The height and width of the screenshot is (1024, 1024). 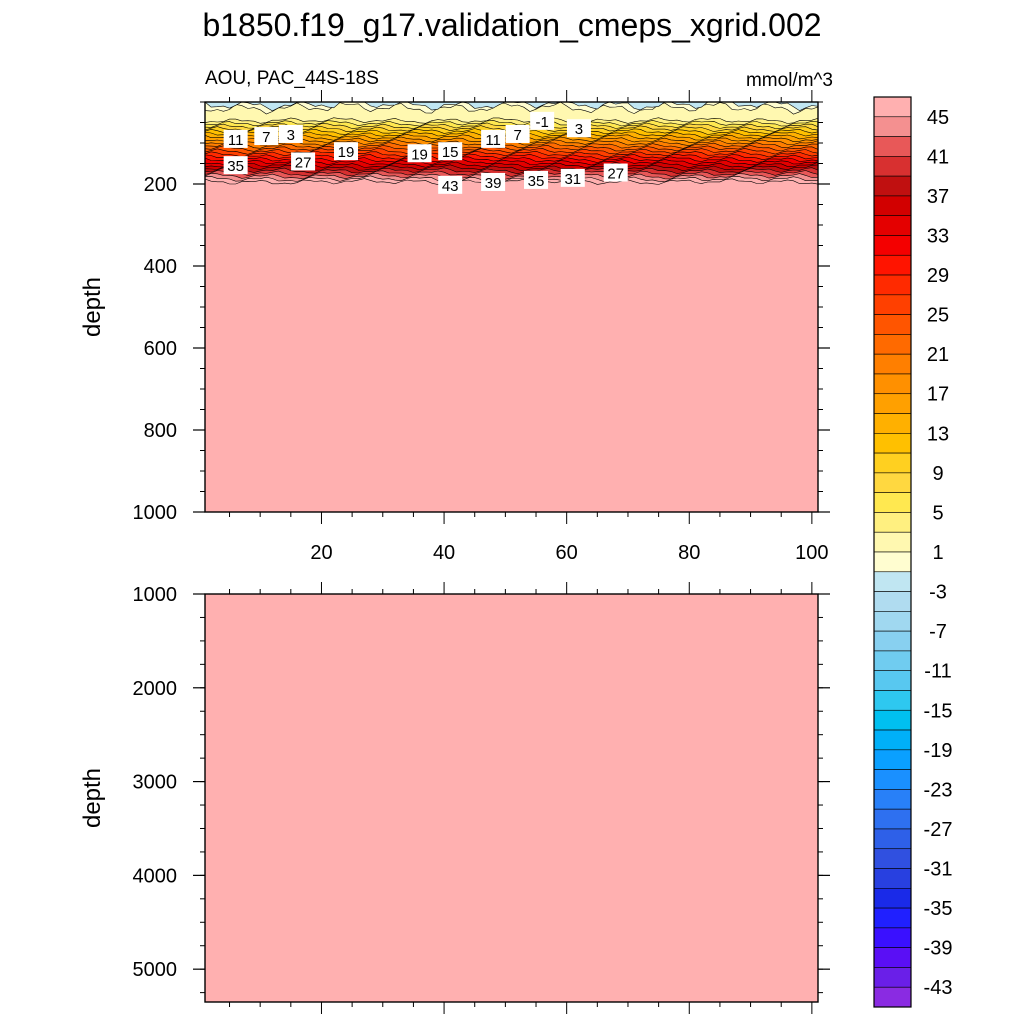 What do you see at coordinates (937, 513) in the screenshot?
I see `colorbar-label: 5` at bounding box center [937, 513].